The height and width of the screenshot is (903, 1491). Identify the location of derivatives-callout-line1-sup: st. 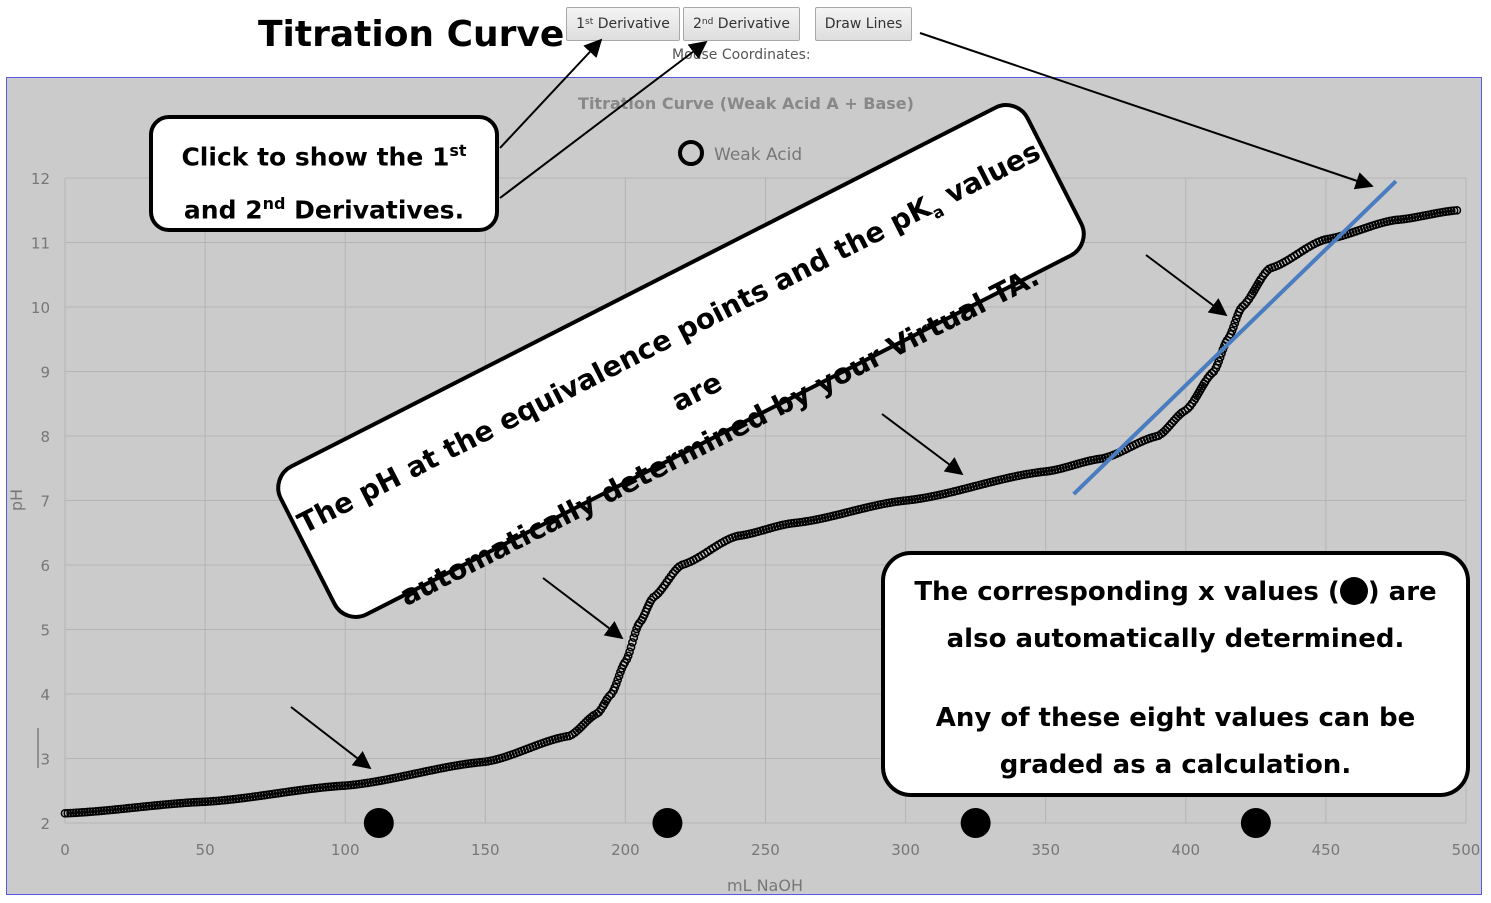
(458, 150).